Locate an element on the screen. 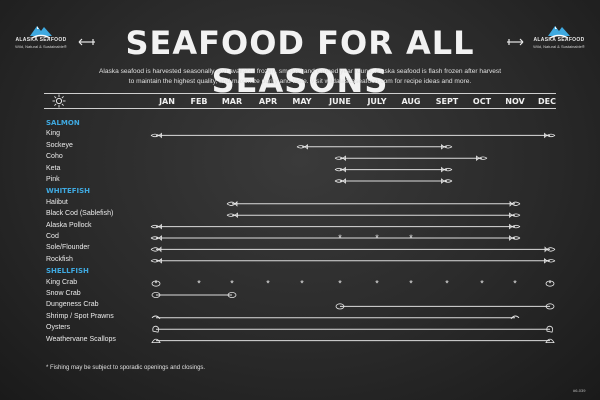 Image resolution: width=600 pixels, height=400 pixels. species-label: Oysters is located at coordinates (58, 328).